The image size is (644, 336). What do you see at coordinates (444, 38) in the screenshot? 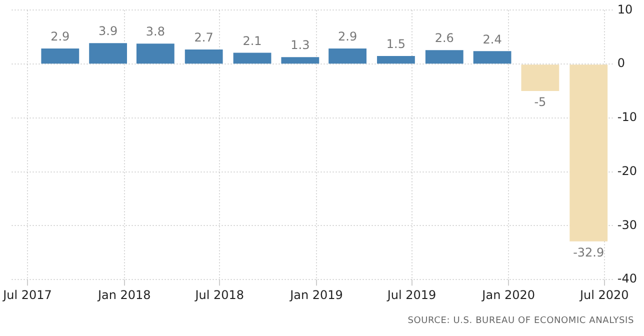
I see `data-label: 2.6` at bounding box center [444, 38].